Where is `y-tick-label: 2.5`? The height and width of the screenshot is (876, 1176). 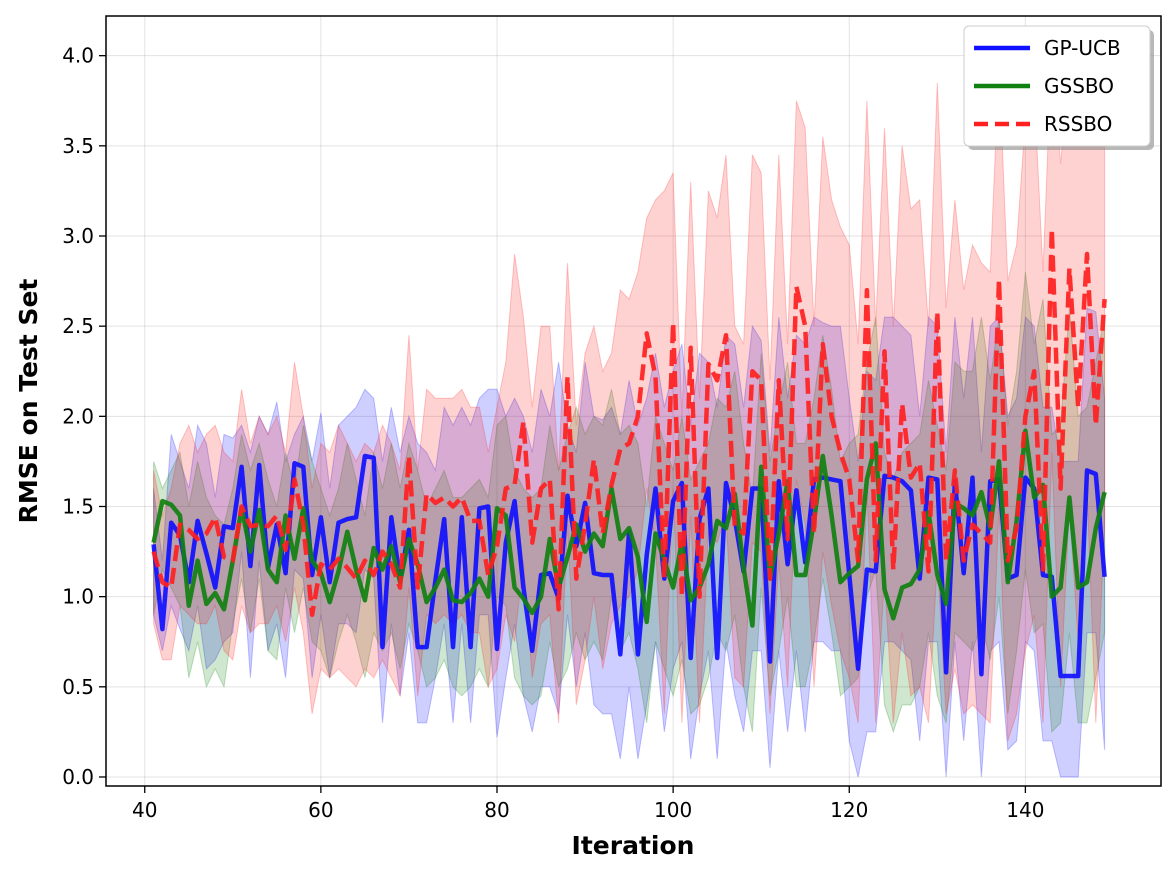
y-tick-label: 2.5 is located at coordinates (78, 326).